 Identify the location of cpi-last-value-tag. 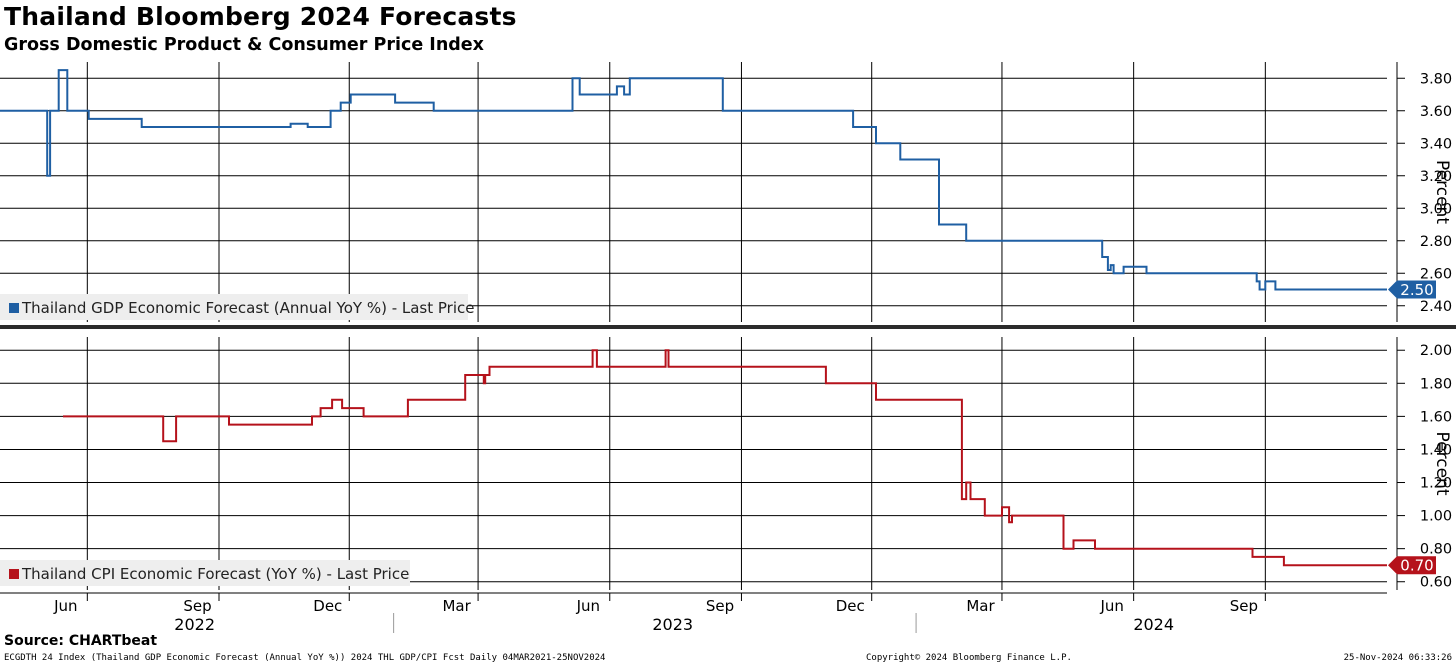
(1412, 565).